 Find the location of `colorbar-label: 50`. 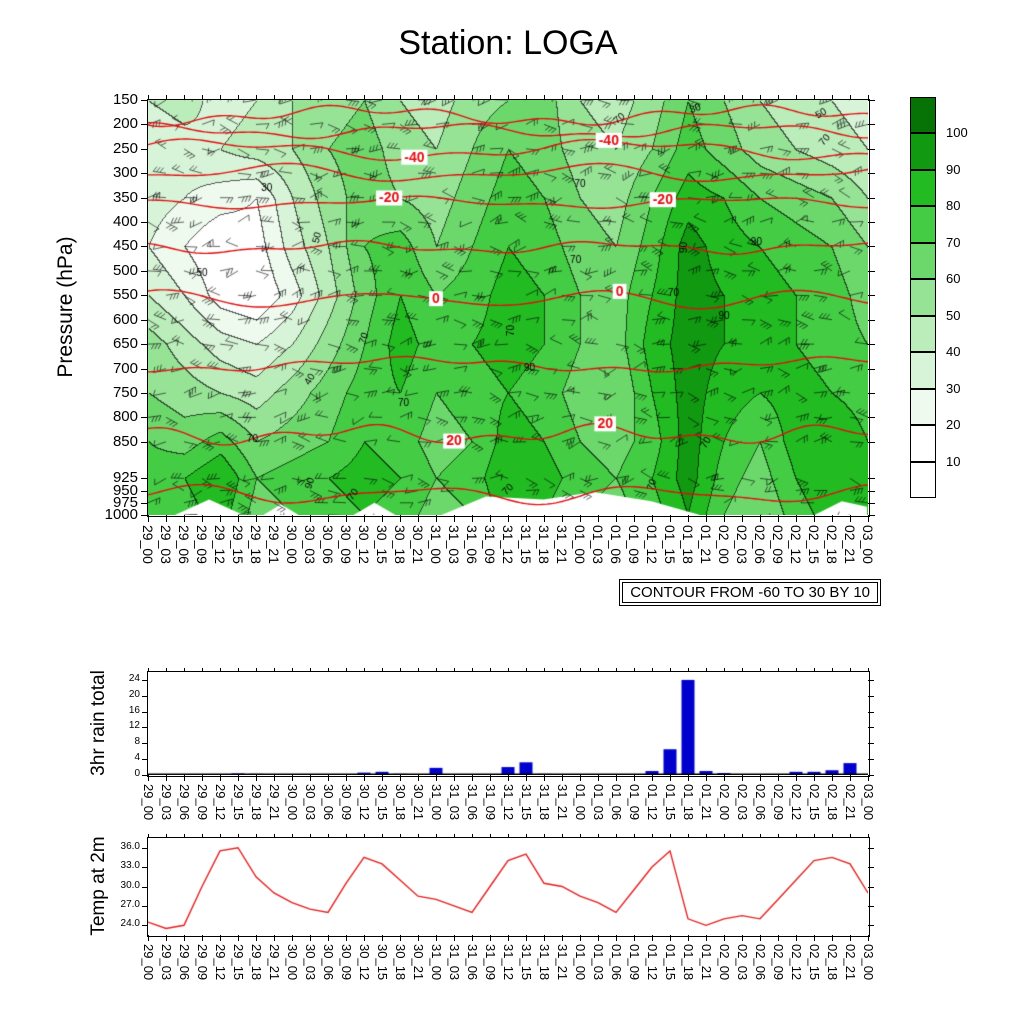

colorbar-label: 50 is located at coordinates (953, 315).